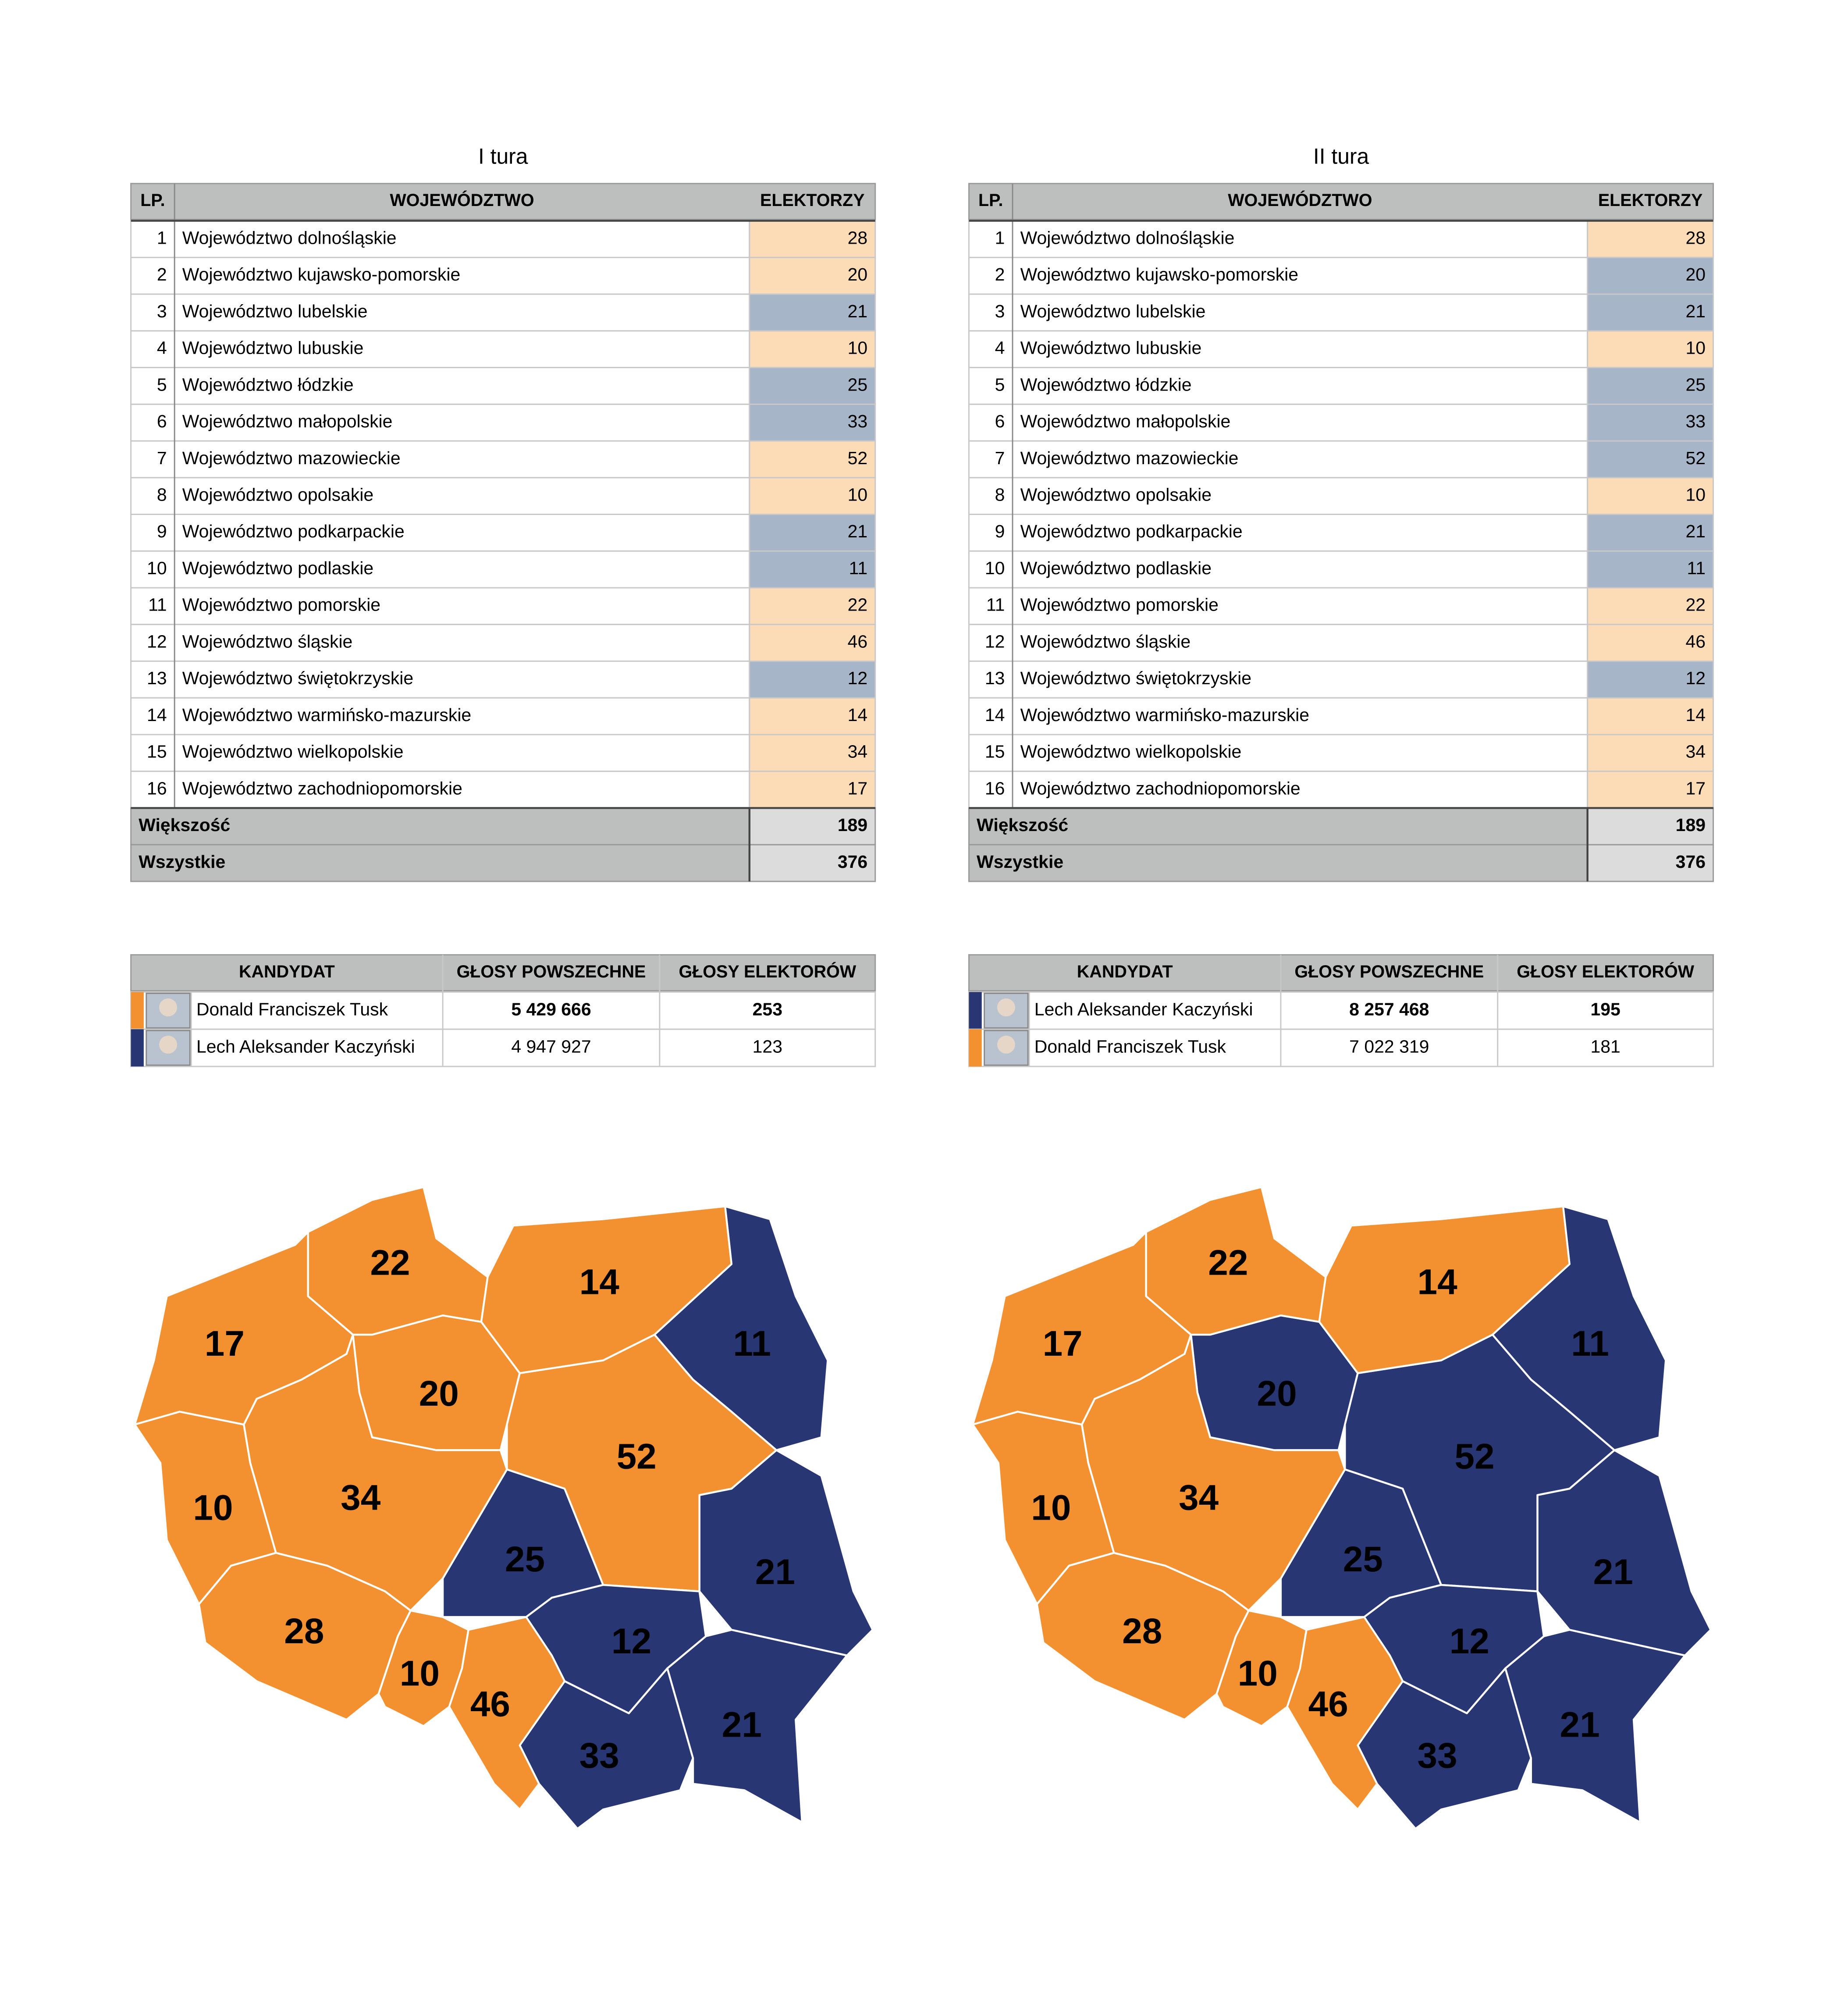  Describe the element at coordinates (278, 568) in the screenshot. I see `province-name: Województwo podlaskie` at that location.